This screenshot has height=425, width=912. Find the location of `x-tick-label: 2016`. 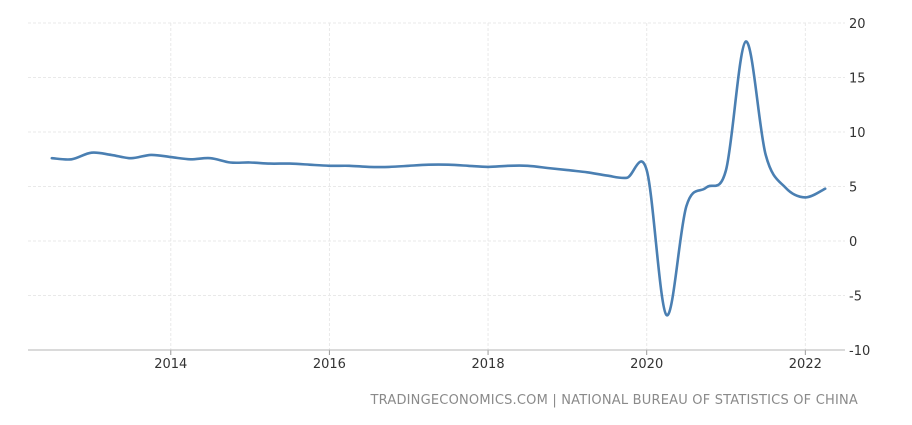

x-tick-label: 2016 is located at coordinates (329, 364).